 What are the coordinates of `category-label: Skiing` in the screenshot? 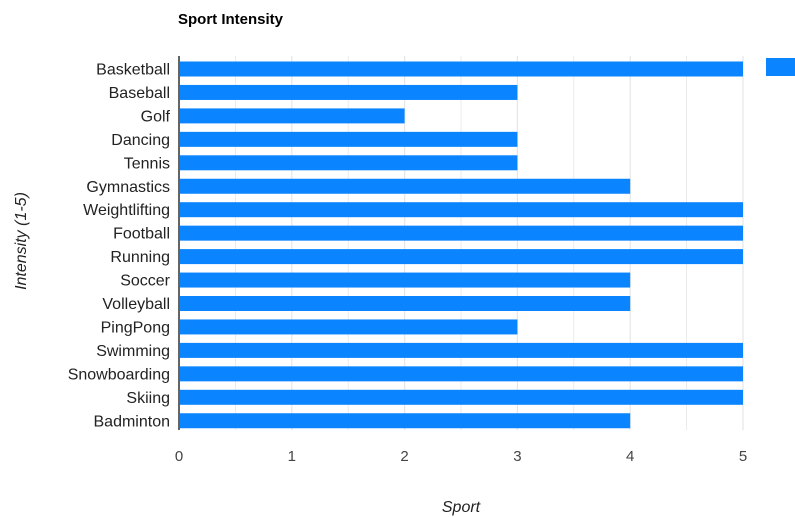 It's located at (148, 398).